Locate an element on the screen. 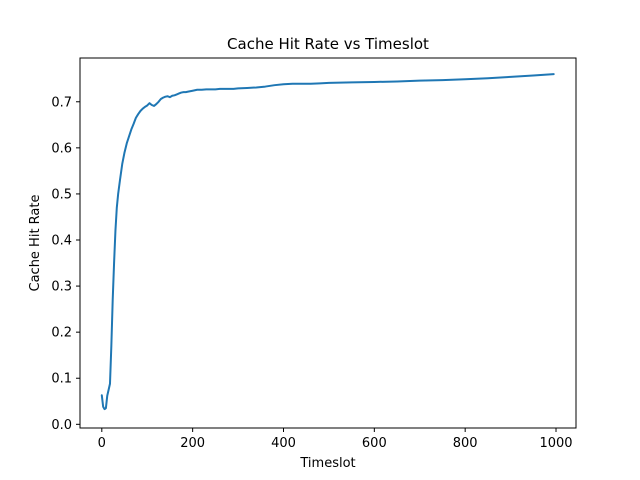 The width and height of the screenshot is (640, 480). y-tick-label: 0.3 is located at coordinates (61, 287).